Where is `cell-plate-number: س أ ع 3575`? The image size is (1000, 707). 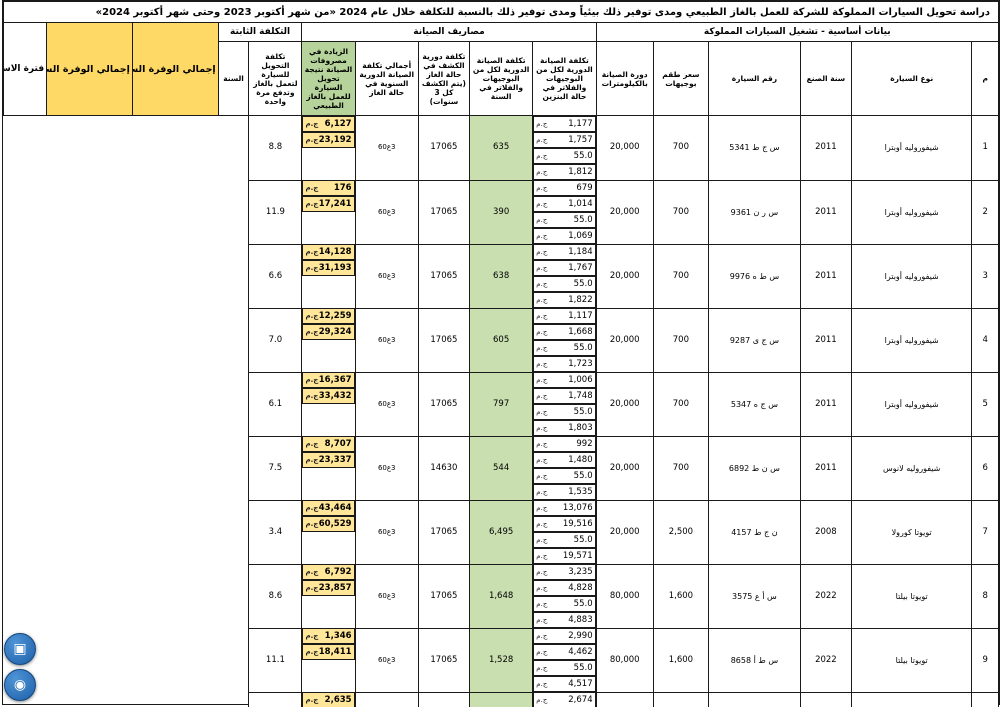 cell-plate-number: س أ ع 3575 is located at coordinates (754, 596).